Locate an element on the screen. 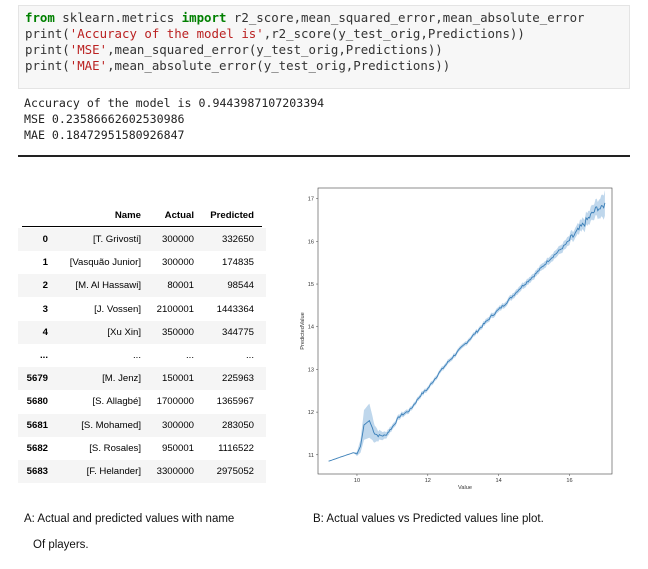  cell-predicted: 174835 is located at coordinates (237, 263).